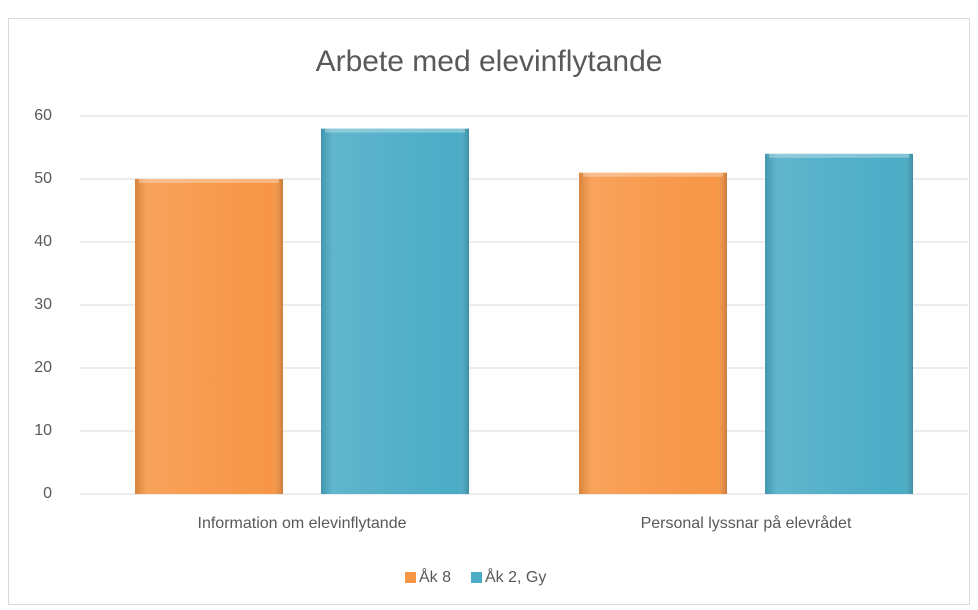 The image size is (978, 610). Describe the element at coordinates (43, 178) in the screenshot. I see `y-tick-label: 50` at that location.